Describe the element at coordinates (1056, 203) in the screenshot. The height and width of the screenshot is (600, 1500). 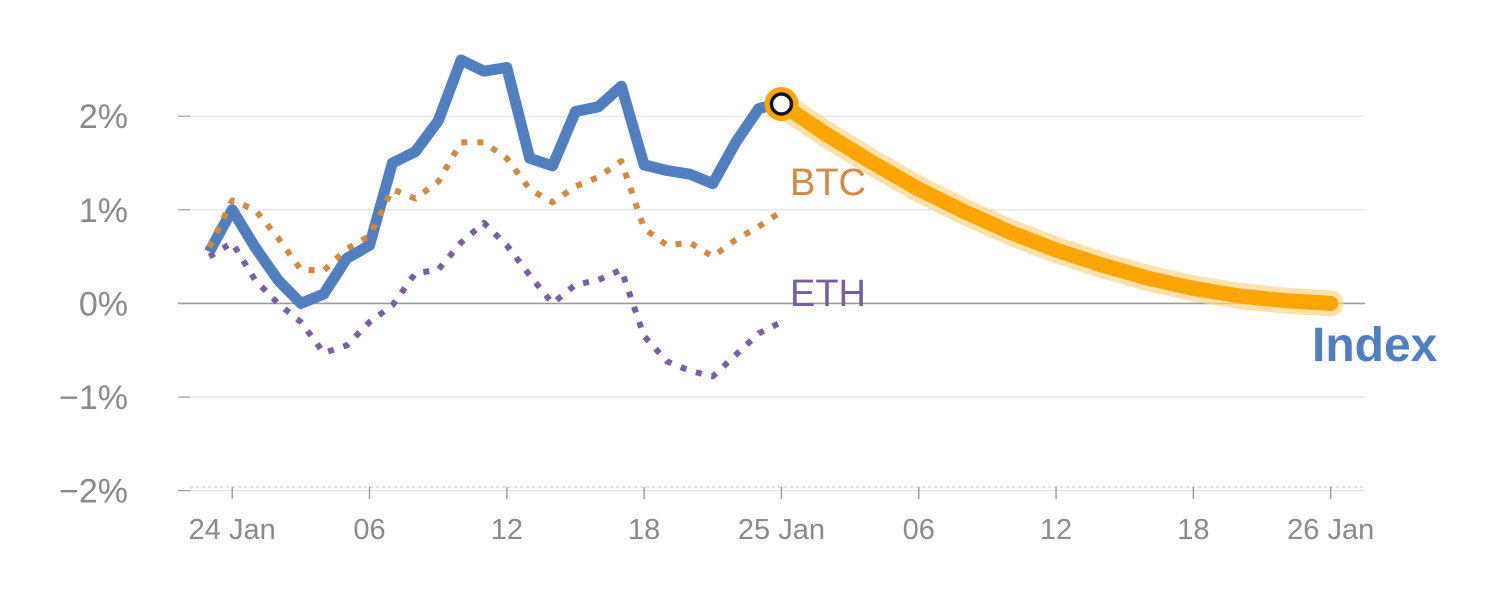
I see `index-projection-line` at that location.